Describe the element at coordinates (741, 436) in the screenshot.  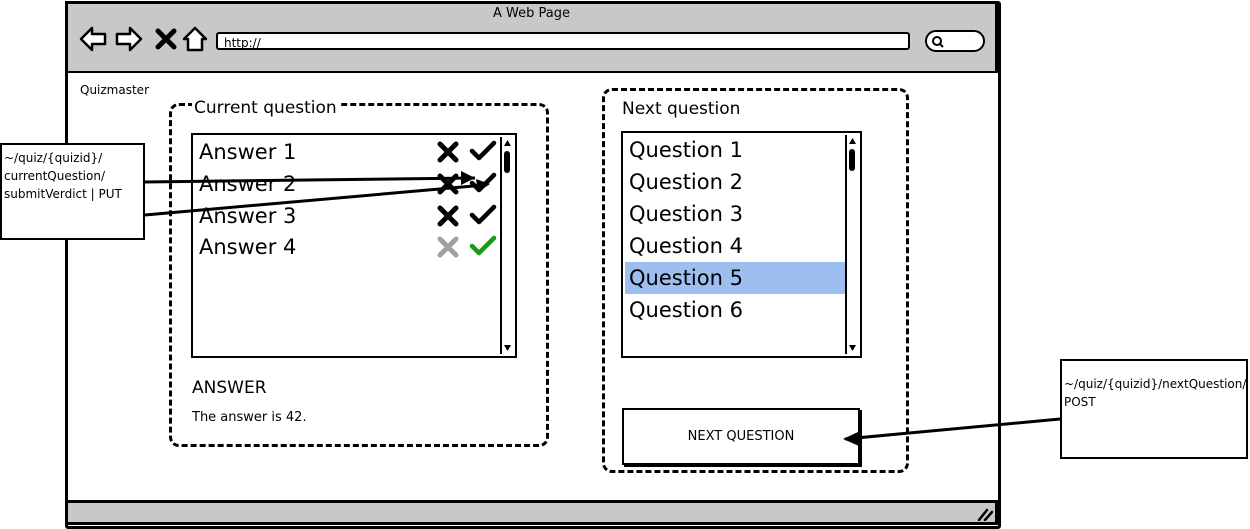
I see `next-question-button: NEXT QUESTION` at that location.